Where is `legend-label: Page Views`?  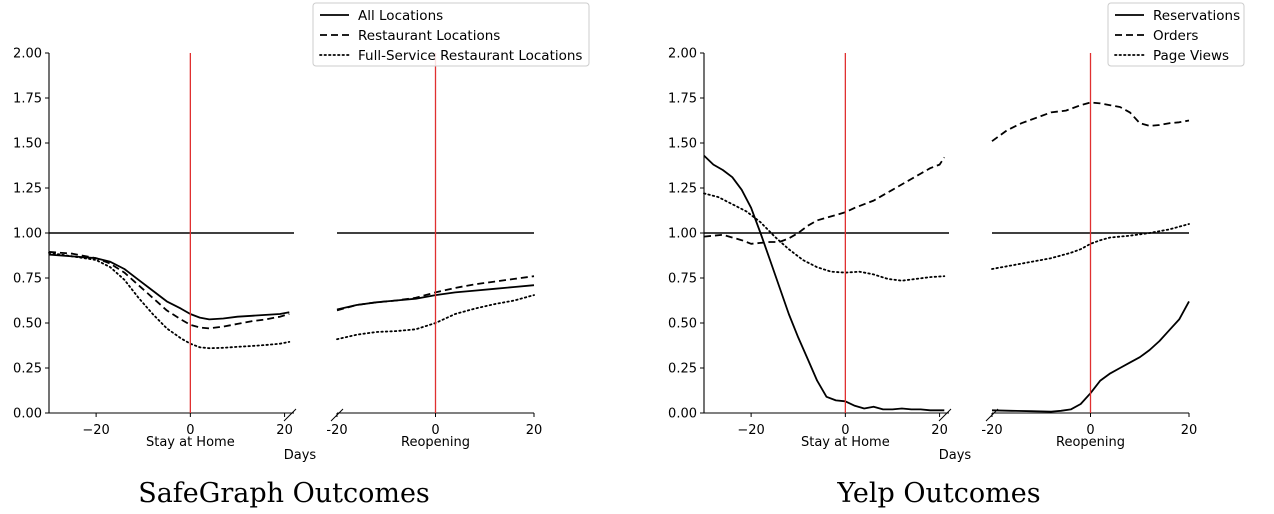
legend-label: Page Views is located at coordinates (1191, 56).